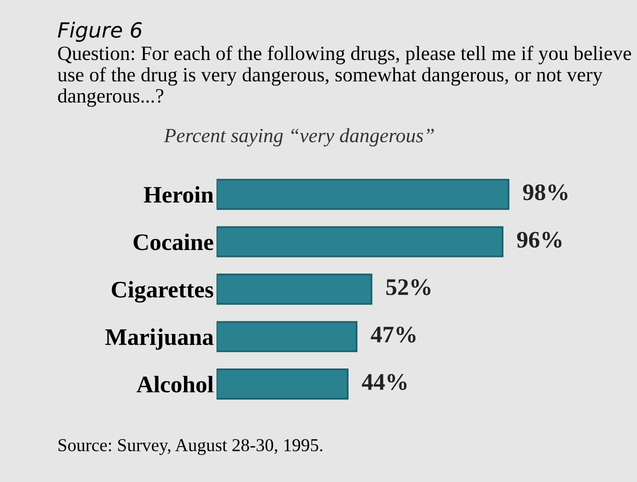 This screenshot has width=637, height=482. I want to click on data-label: 44%, so click(384, 382).